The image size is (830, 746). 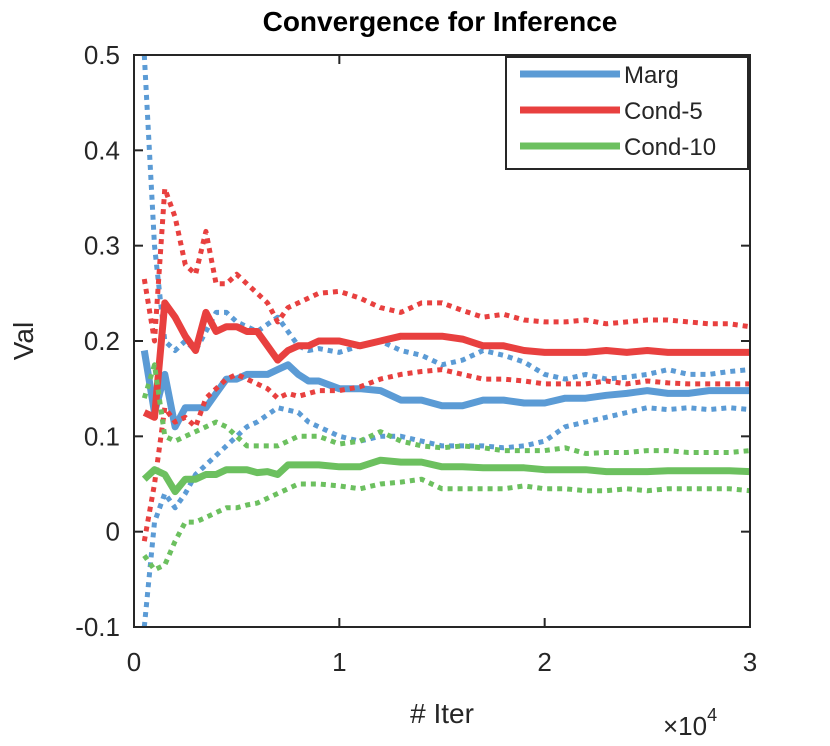 I want to click on x-multiplier-base: ×10, so click(x=685, y=726).